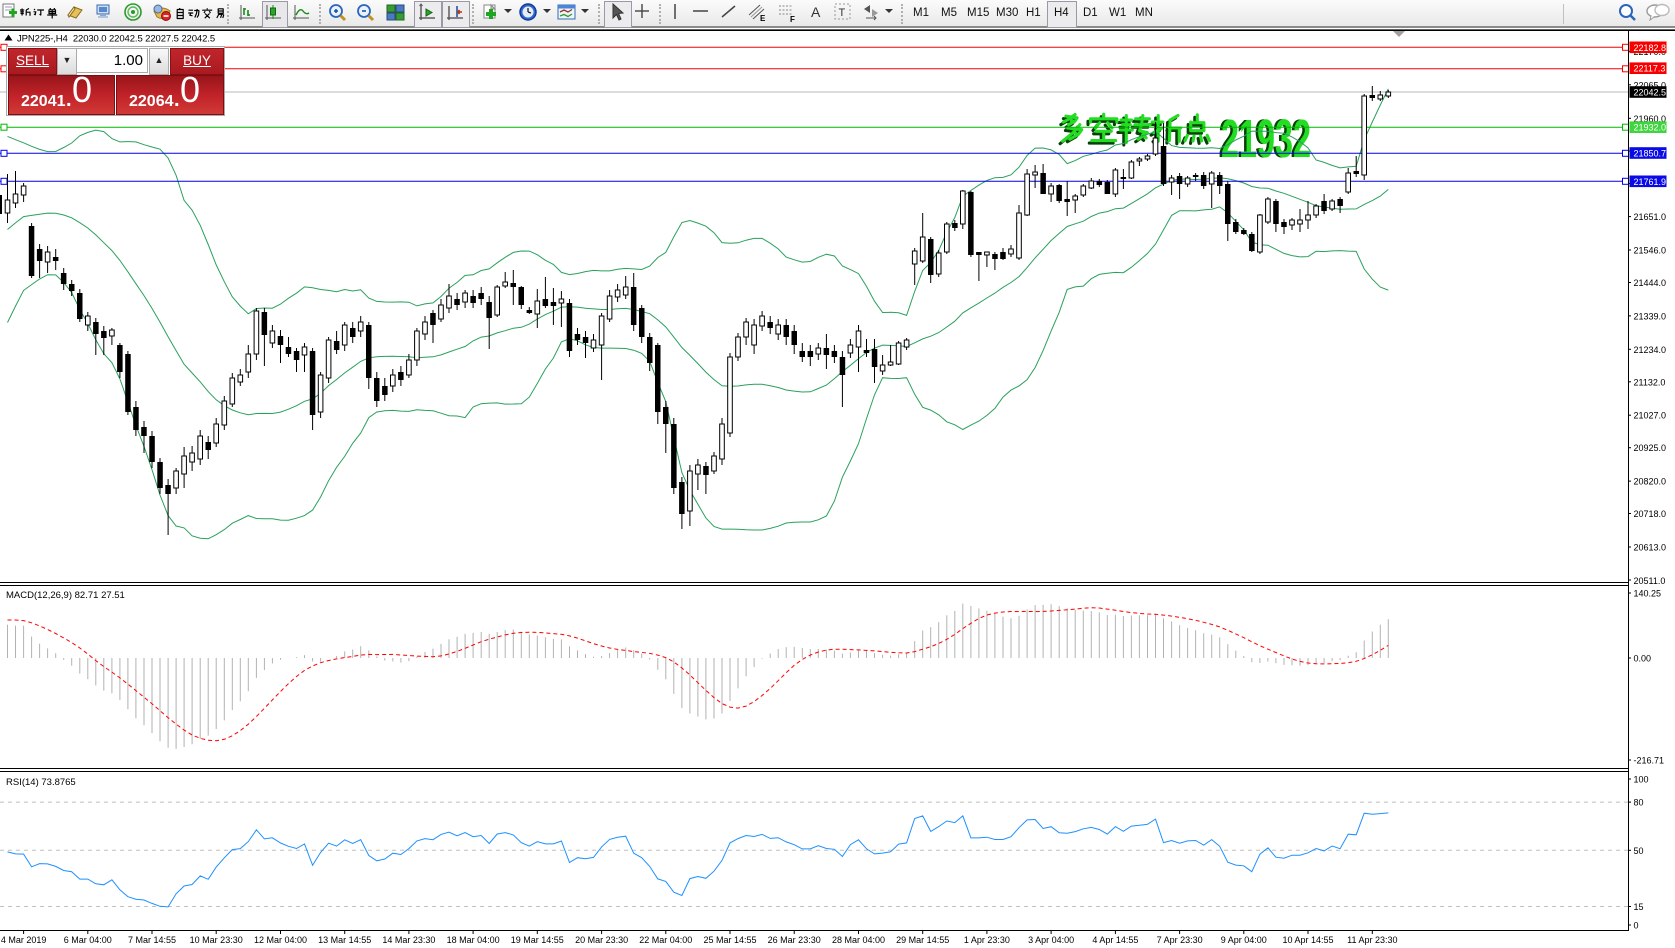  I want to click on svg-text: 21444.0, so click(1650, 283).